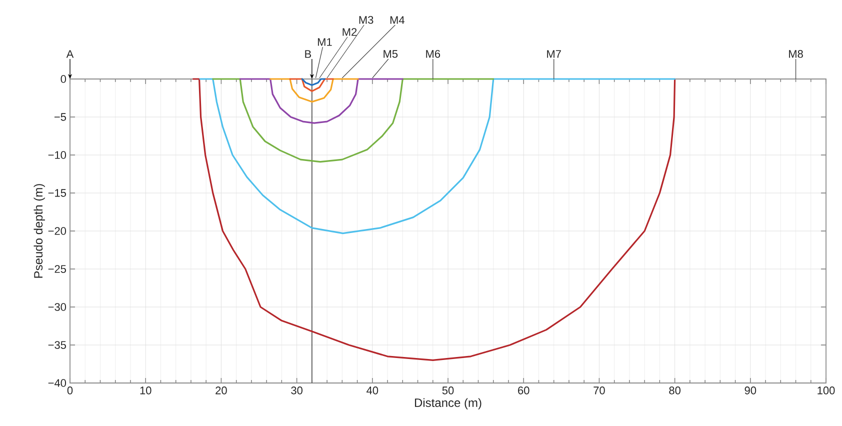 This screenshot has height=426, width=842. I want to click on x-tick-label: 40, so click(372, 390).